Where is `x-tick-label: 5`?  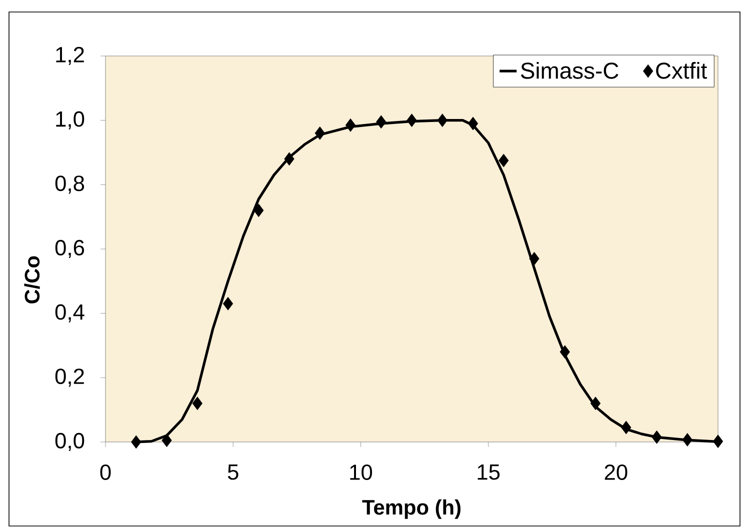 x-tick-label: 5 is located at coordinates (233, 472).